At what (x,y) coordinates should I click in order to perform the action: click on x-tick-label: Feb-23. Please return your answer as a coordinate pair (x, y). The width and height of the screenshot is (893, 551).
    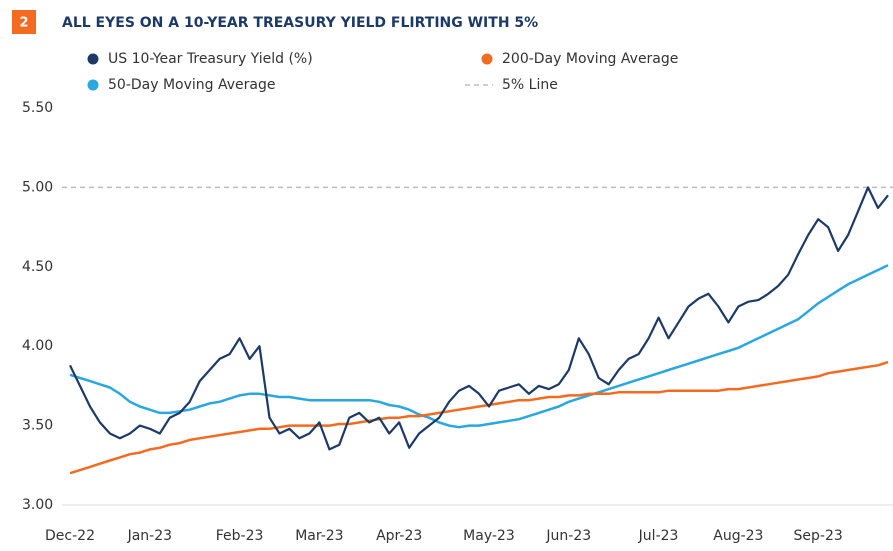
    Looking at the image, I should click on (240, 536).